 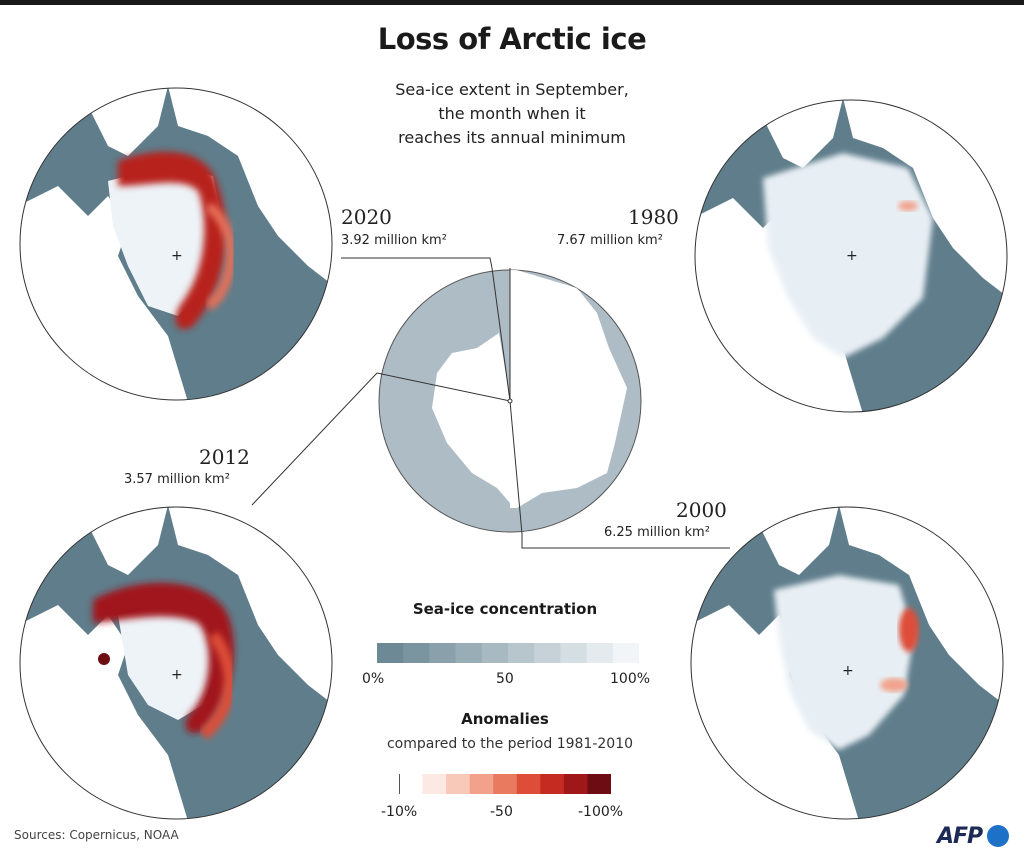 I want to click on legend-concentration-title: Sea-ice concentration, so click(x=505, y=609).